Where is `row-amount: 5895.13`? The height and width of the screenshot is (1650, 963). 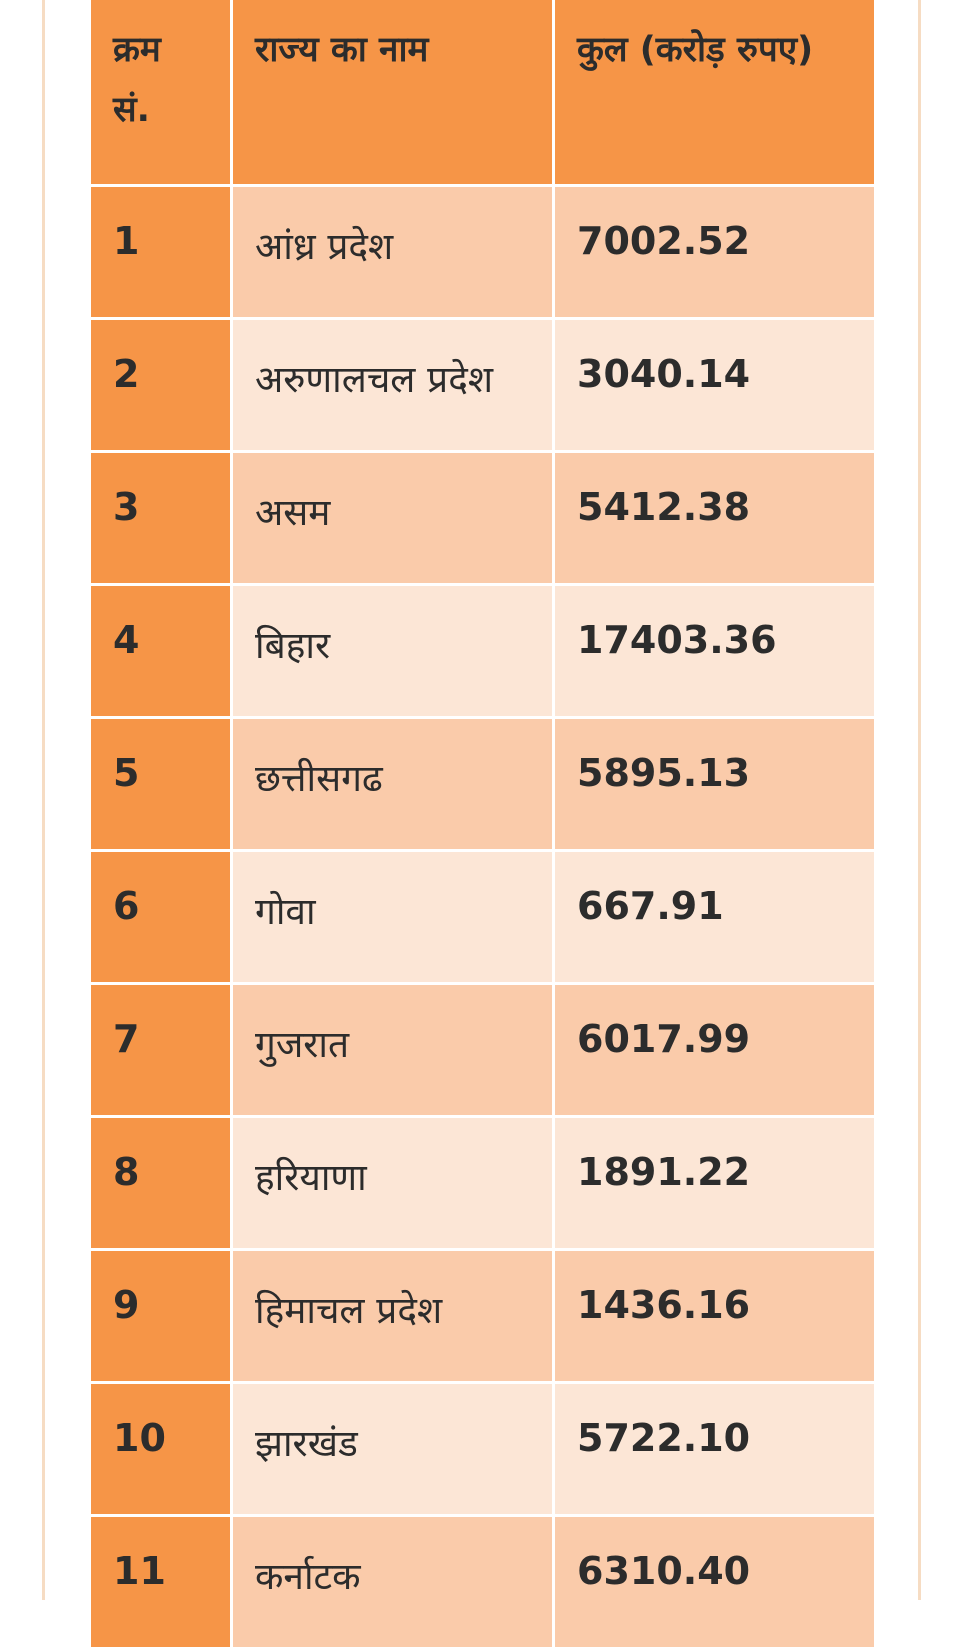 row-amount: 5895.13 is located at coordinates (714, 784).